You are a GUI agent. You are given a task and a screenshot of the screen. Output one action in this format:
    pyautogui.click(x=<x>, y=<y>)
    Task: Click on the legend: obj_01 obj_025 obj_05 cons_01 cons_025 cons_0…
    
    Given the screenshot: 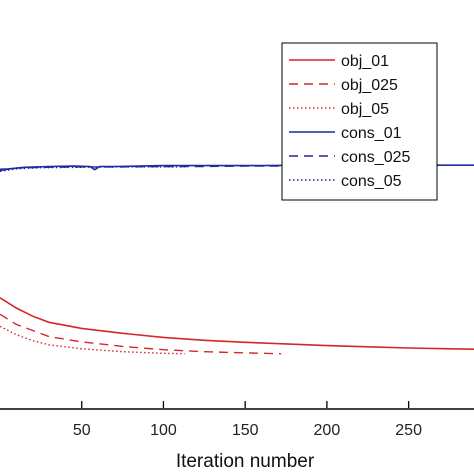 What is the action you would take?
    pyautogui.click(x=359, y=121)
    